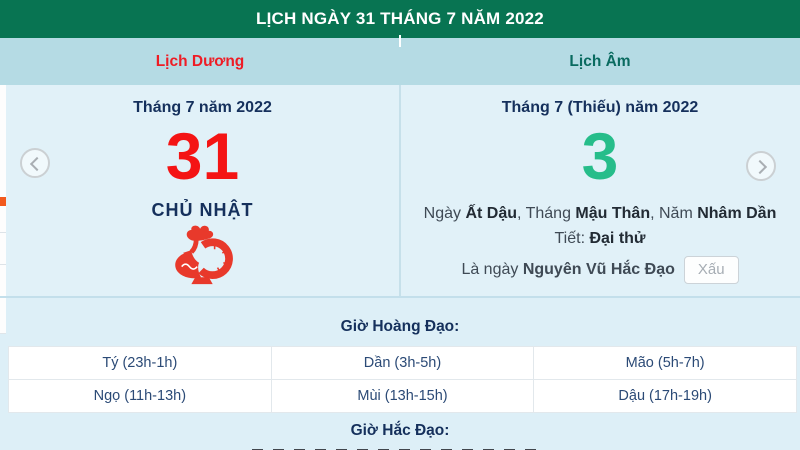  Describe the element at coordinates (491, 213) in the screenshot. I see `canchi-day-value: Ất Dậu` at that location.